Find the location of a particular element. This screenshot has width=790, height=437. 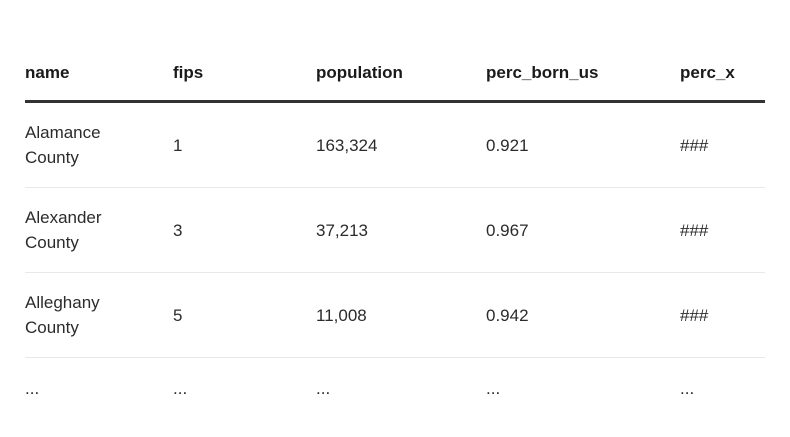

cell-perc-born-us: 0.921 is located at coordinates (583, 145).